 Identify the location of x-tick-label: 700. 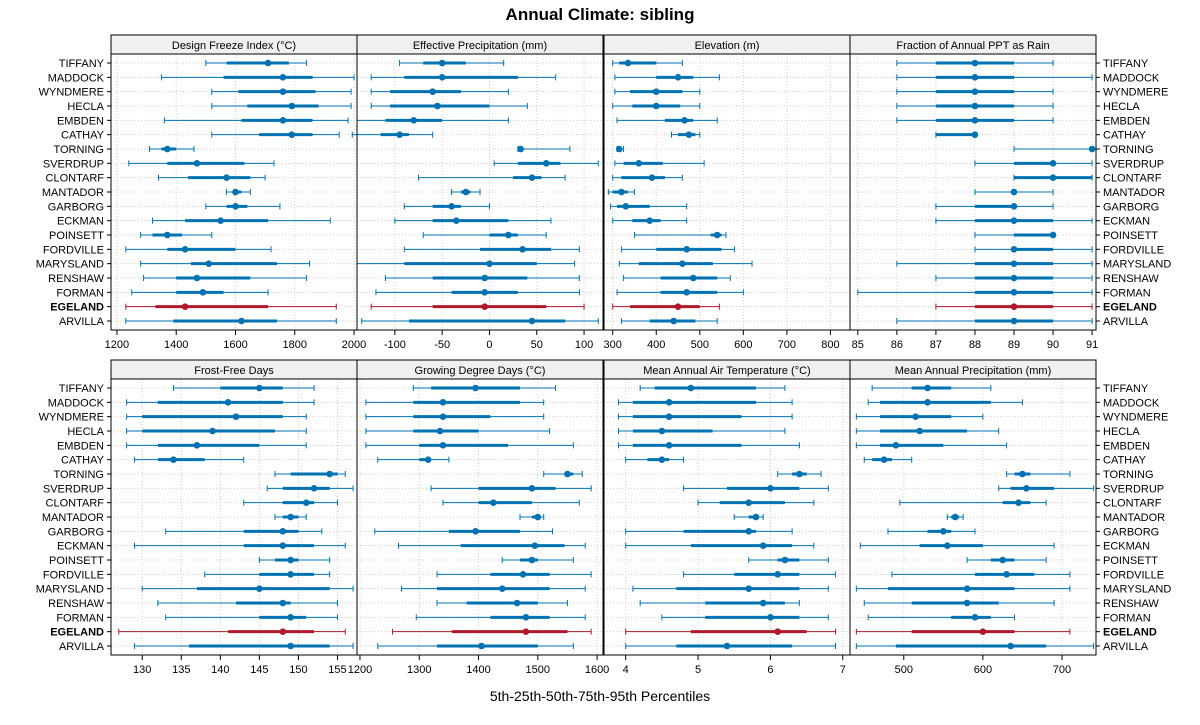
(787, 345).